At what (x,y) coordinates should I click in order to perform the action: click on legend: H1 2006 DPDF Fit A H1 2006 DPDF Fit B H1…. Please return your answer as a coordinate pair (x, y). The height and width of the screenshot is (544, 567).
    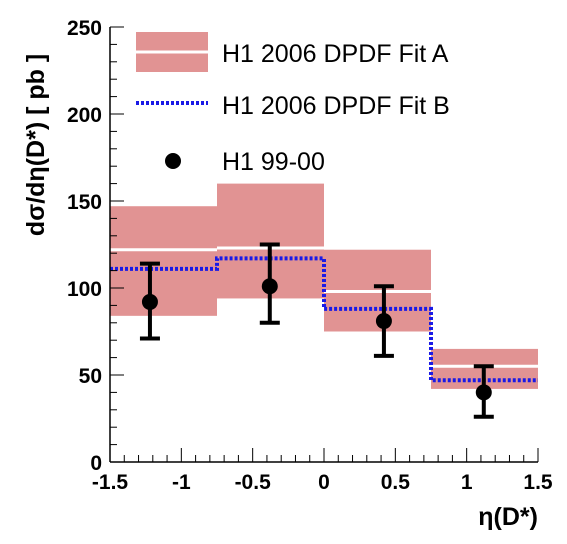
    Looking at the image, I should click on (293, 104).